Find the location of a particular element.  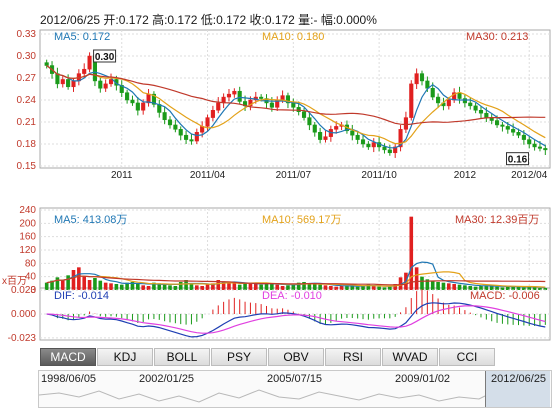

tab-boll: BOLL is located at coordinates (182, 357).